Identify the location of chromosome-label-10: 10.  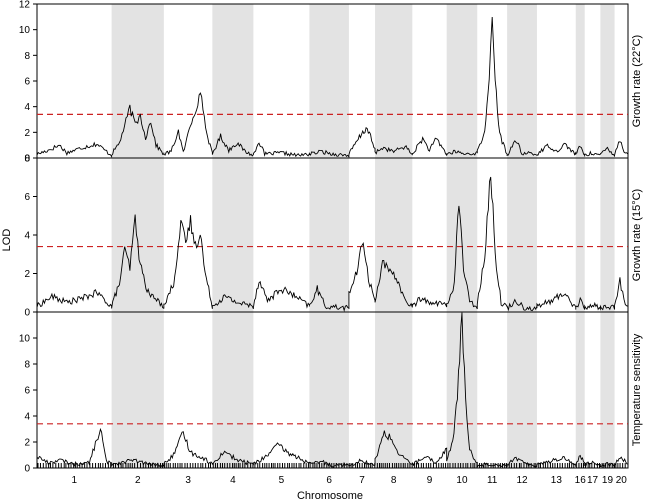
(462, 480).